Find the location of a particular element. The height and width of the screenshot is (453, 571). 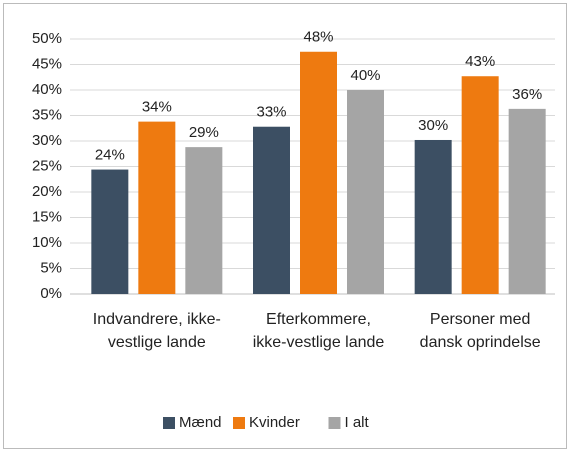

data-label: 29% is located at coordinates (204, 132).